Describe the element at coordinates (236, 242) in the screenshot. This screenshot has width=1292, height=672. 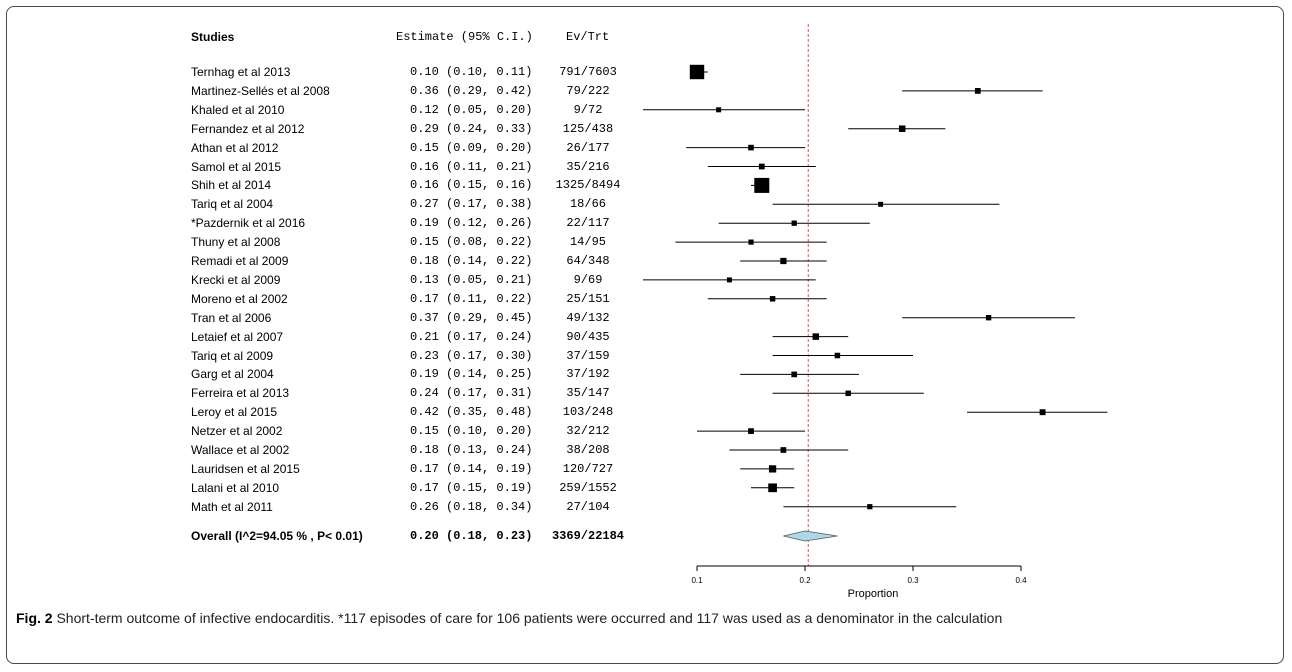
I see `study-label: Thuny et al 2008` at that location.